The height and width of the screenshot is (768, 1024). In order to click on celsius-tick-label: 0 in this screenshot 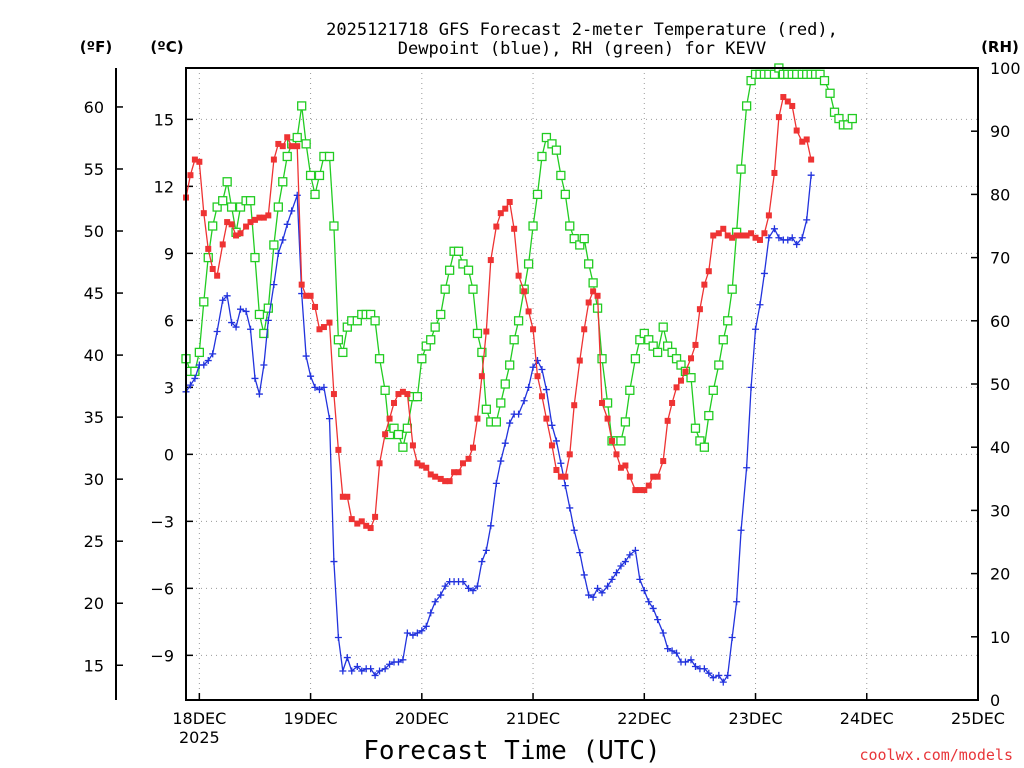, I will do `click(169, 454)`.